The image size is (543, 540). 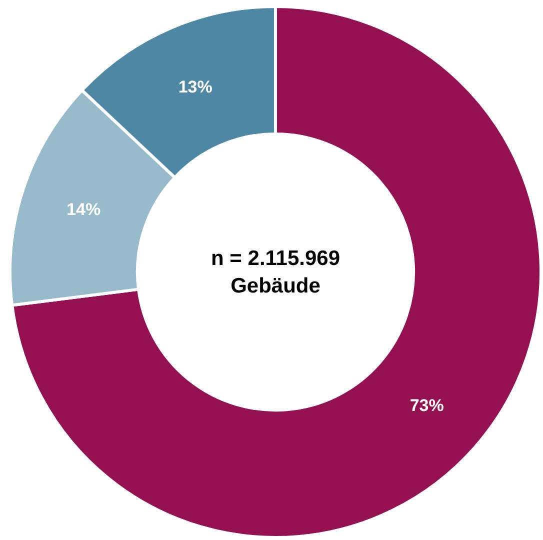 I want to click on text: n = 2.115.969 Gebäude, so click(x=275, y=272).